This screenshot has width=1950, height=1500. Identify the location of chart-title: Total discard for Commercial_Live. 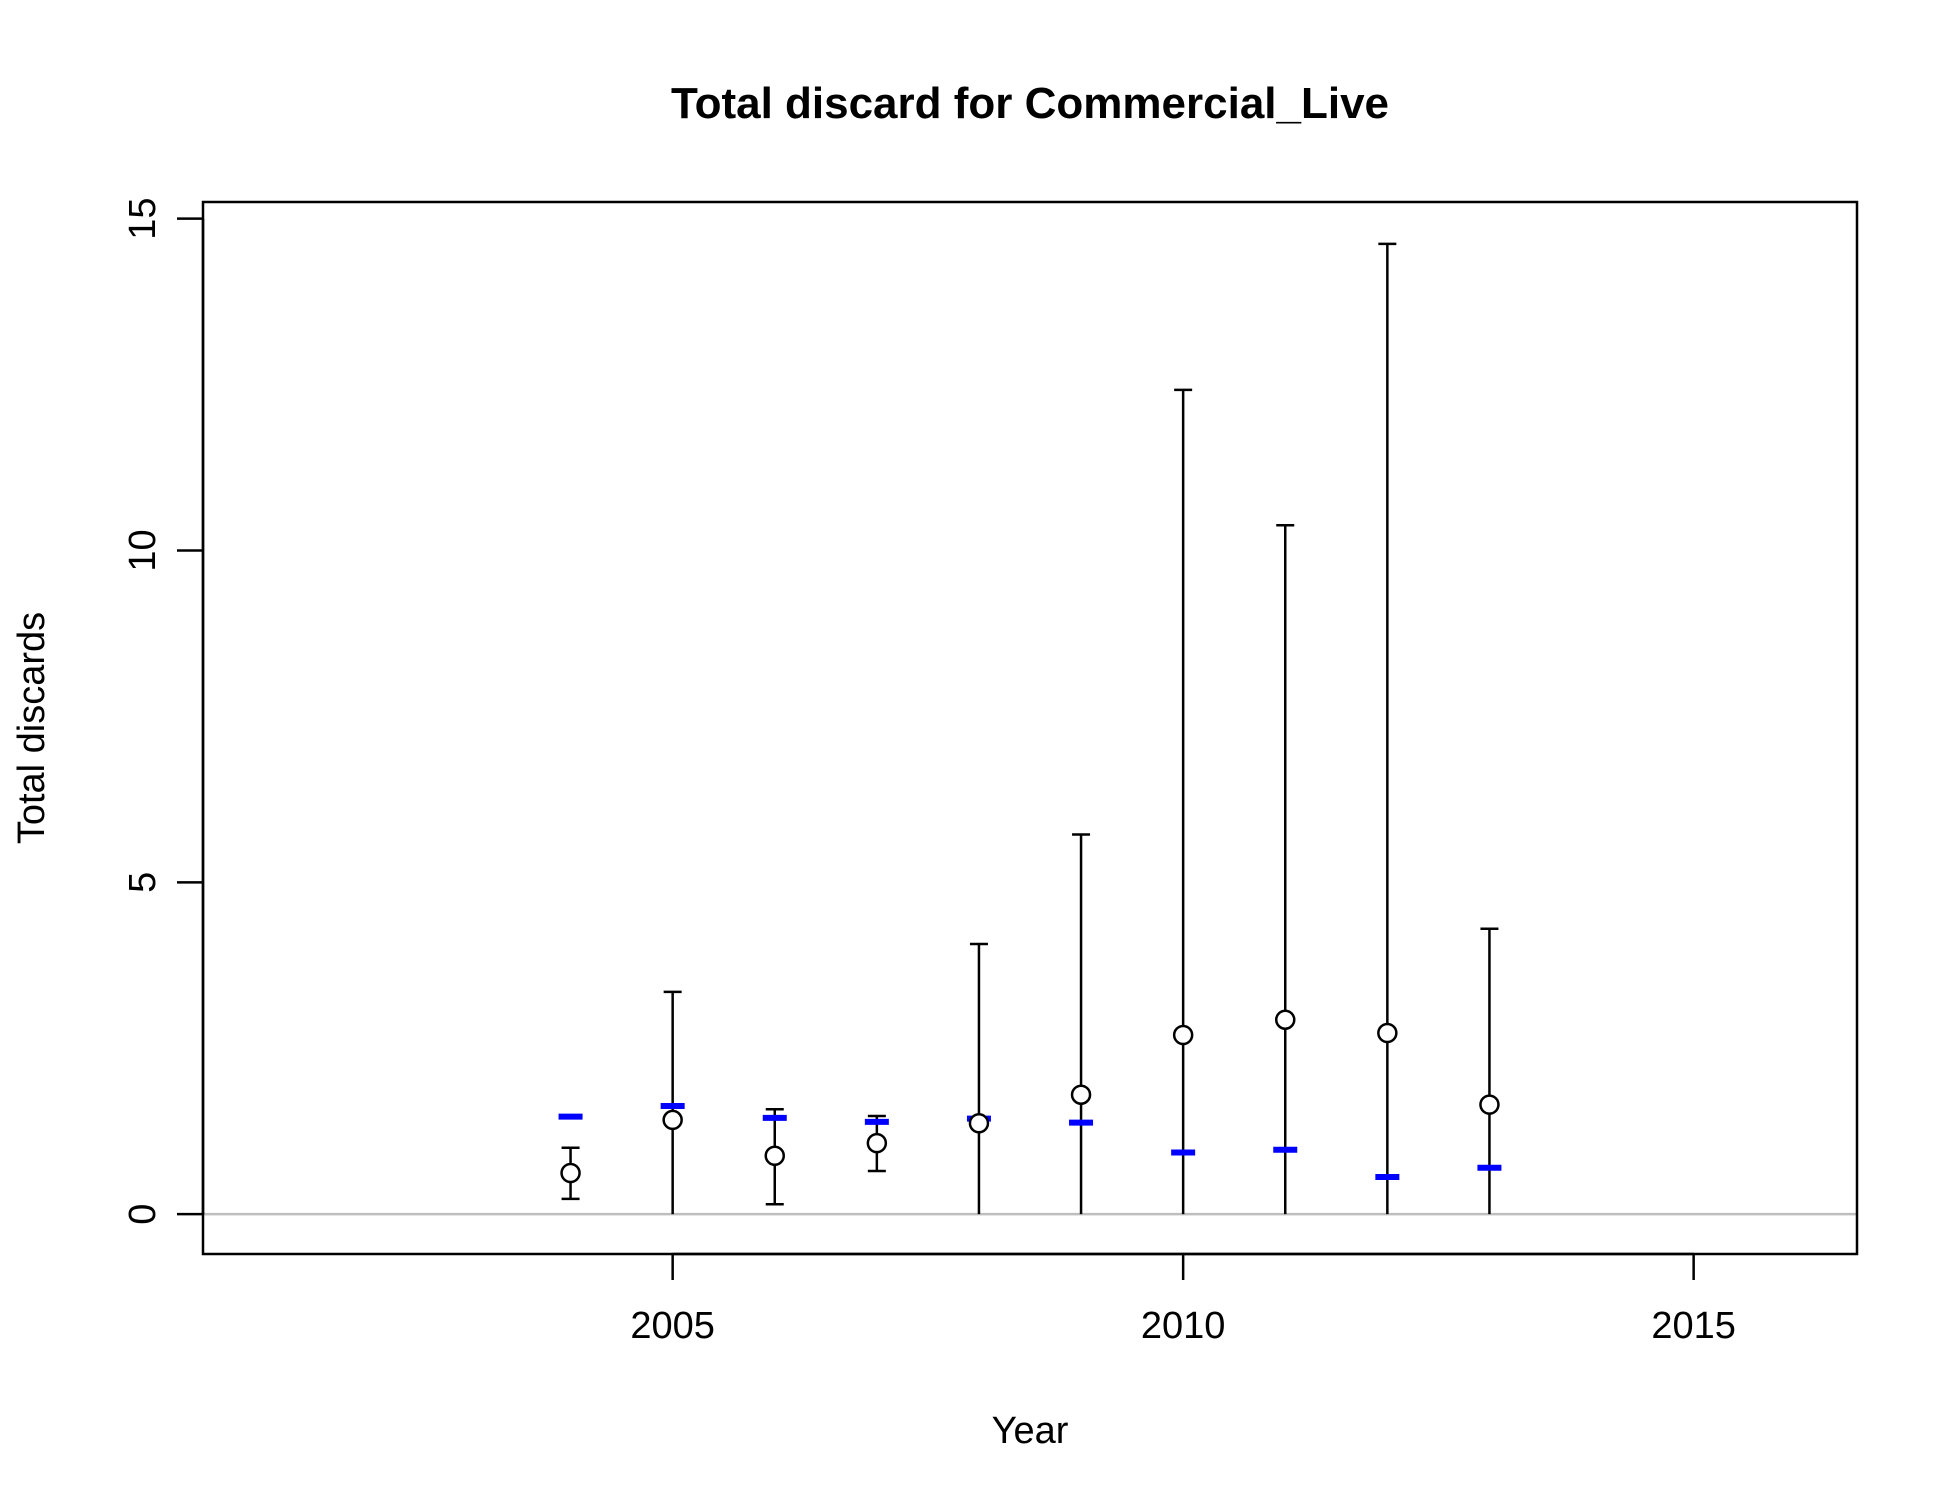
(1030, 103).